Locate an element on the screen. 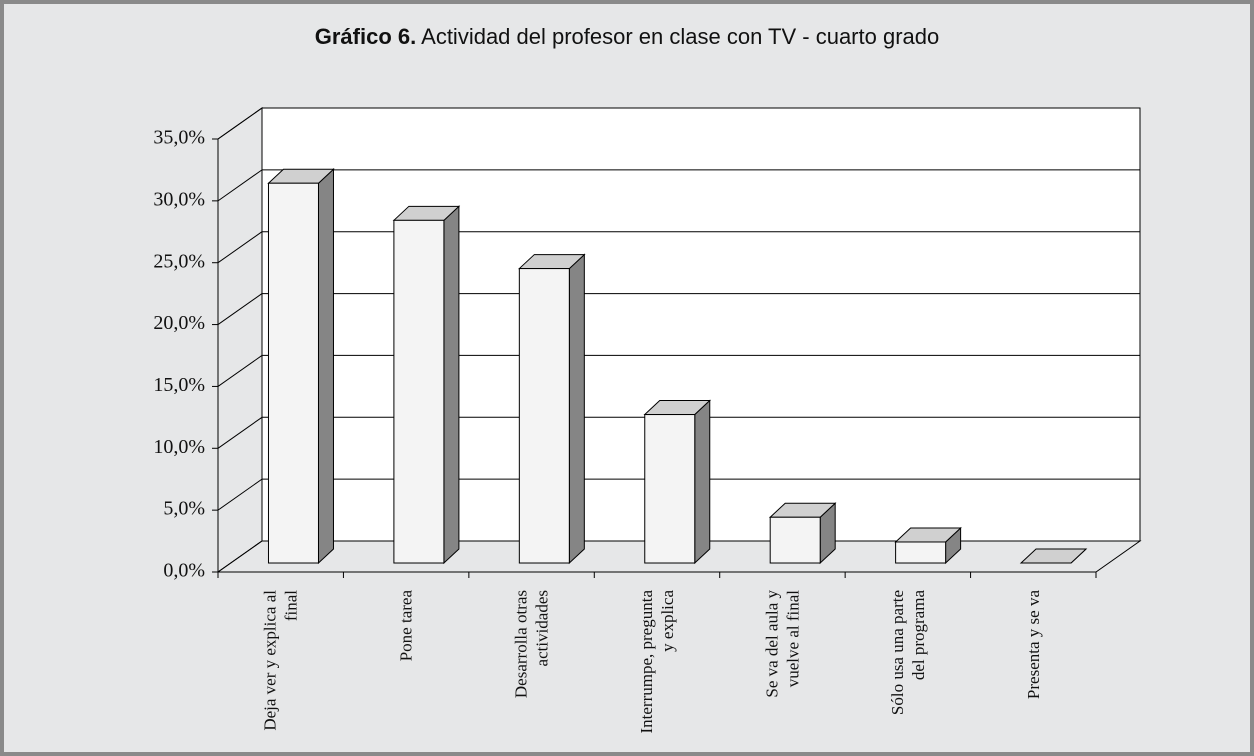 This screenshot has height=756, width=1254. y-tick-label: 30,0% is located at coordinates (179, 199).